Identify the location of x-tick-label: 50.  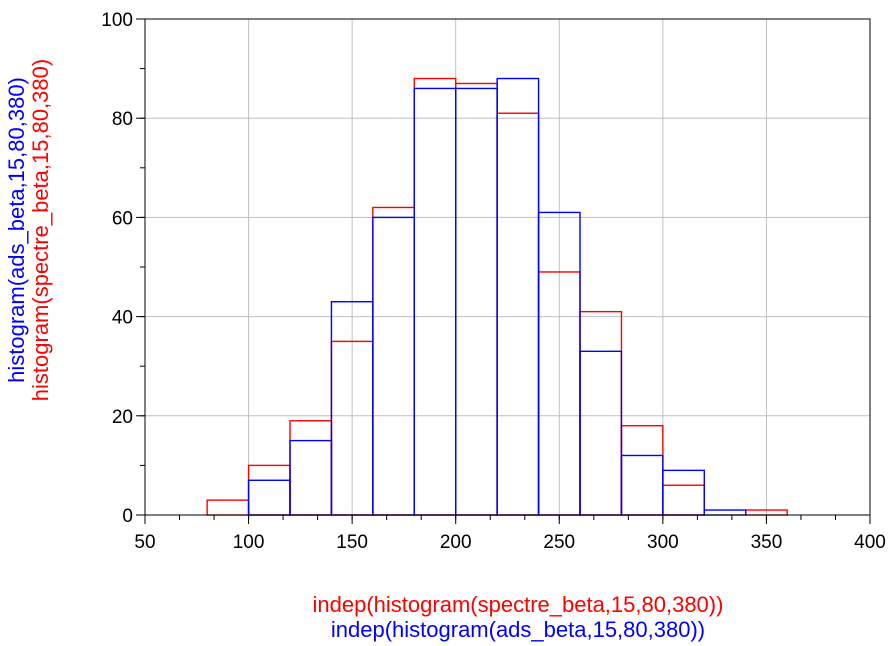
(144, 542).